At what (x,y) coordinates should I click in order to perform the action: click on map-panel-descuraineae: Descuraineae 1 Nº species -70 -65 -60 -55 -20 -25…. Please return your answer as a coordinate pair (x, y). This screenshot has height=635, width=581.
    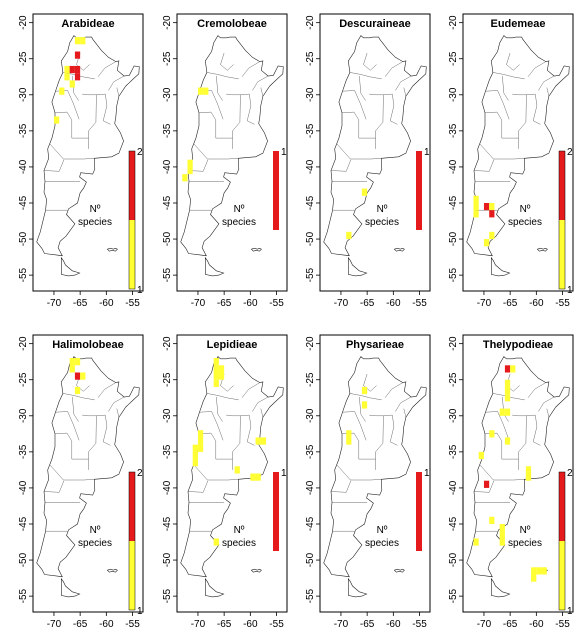
    Looking at the image, I should click on (368, 161).